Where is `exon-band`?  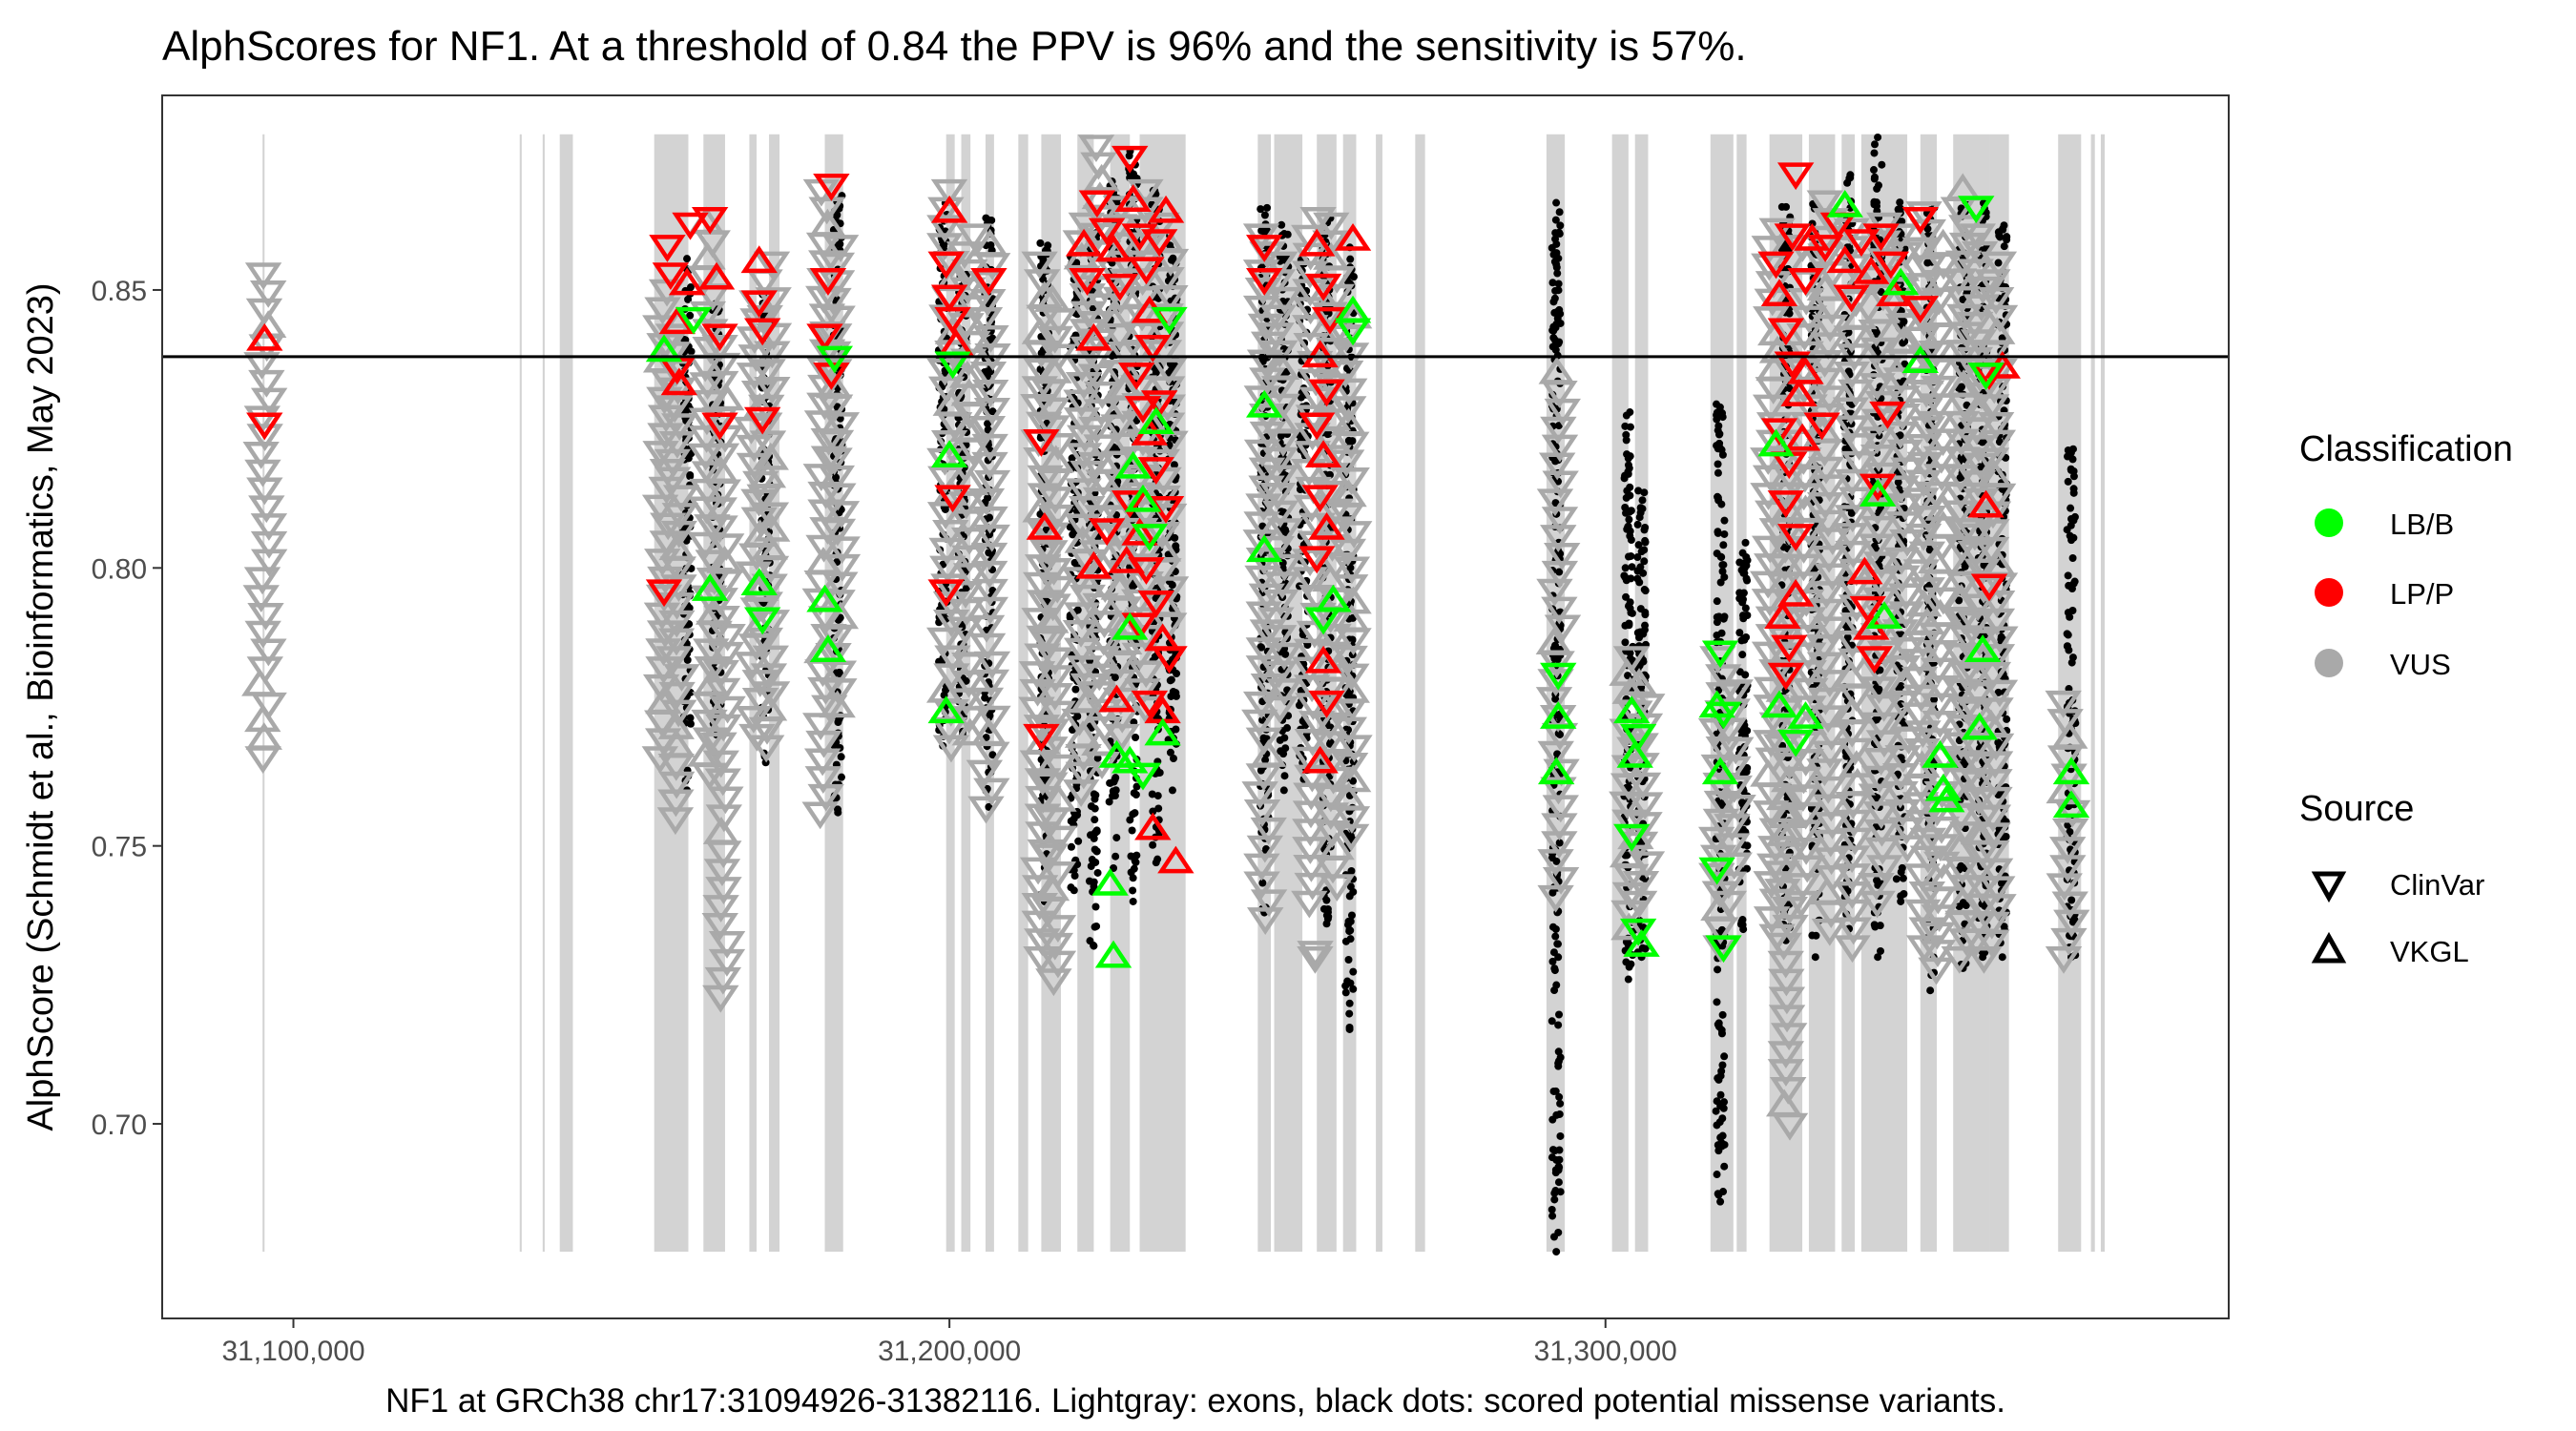 exon-band is located at coordinates (2092, 693).